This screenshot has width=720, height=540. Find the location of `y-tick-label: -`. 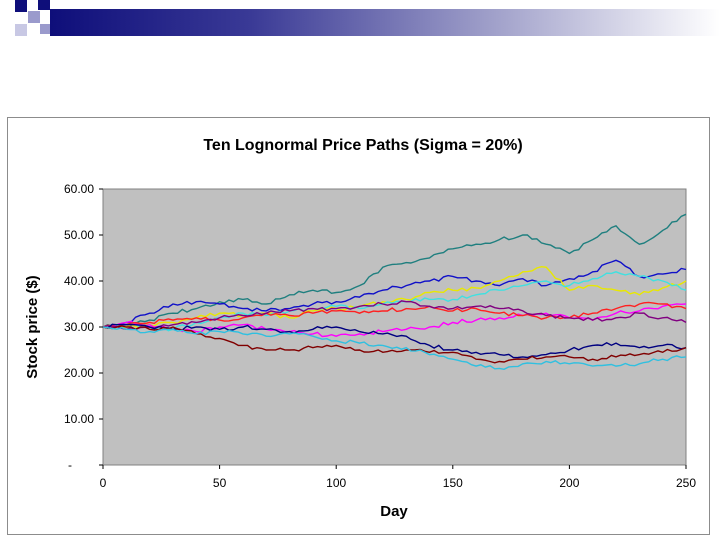

y-tick-label: - is located at coordinates (70, 465).